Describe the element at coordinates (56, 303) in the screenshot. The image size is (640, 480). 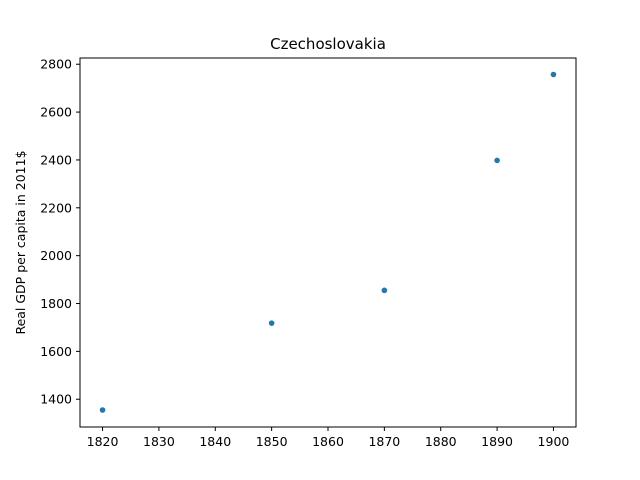
I see `y-tick-label: 1800` at that location.